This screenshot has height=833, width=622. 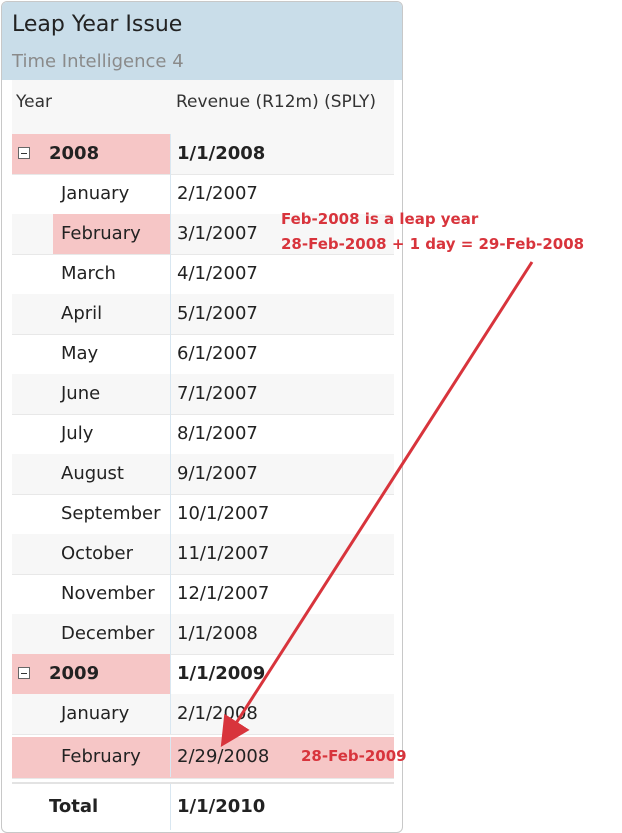 What do you see at coordinates (282, 474) in the screenshot?
I see `value-cell: 9/1/2007` at bounding box center [282, 474].